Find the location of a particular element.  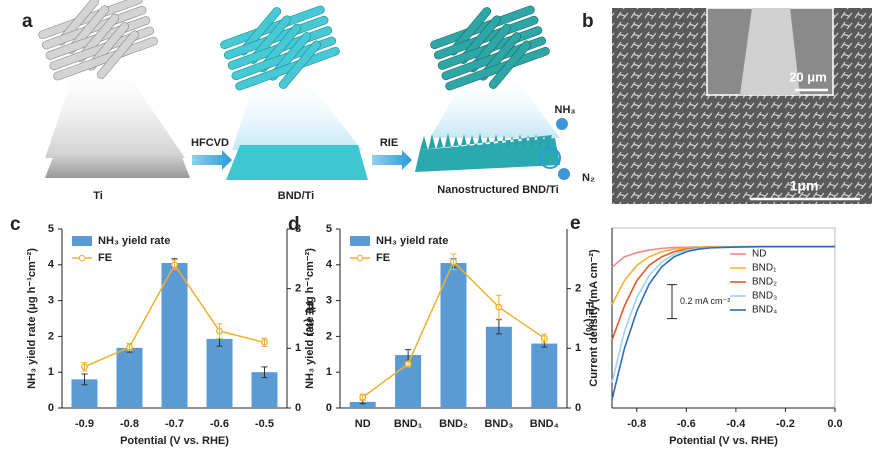

x-tick-label: -0.5 is located at coordinates (264, 424).